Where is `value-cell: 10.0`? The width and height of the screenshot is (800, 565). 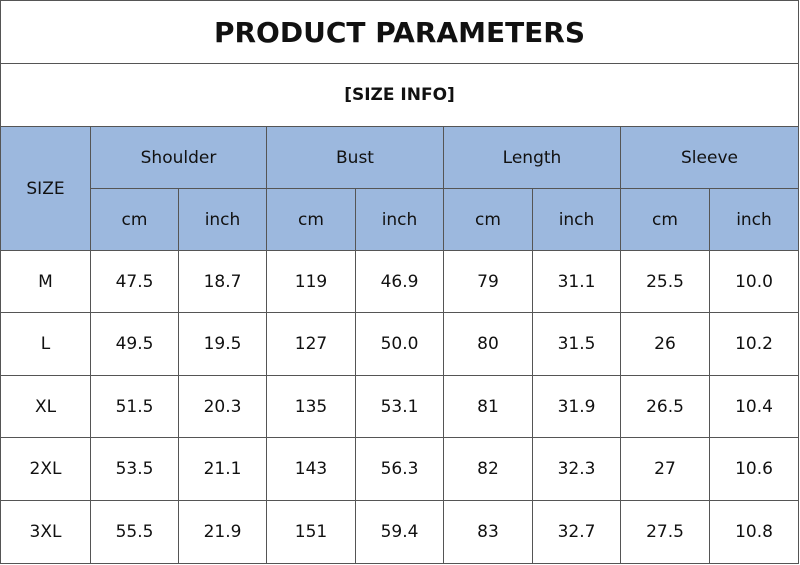 value-cell: 10.0 is located at coordinates (754, 281).